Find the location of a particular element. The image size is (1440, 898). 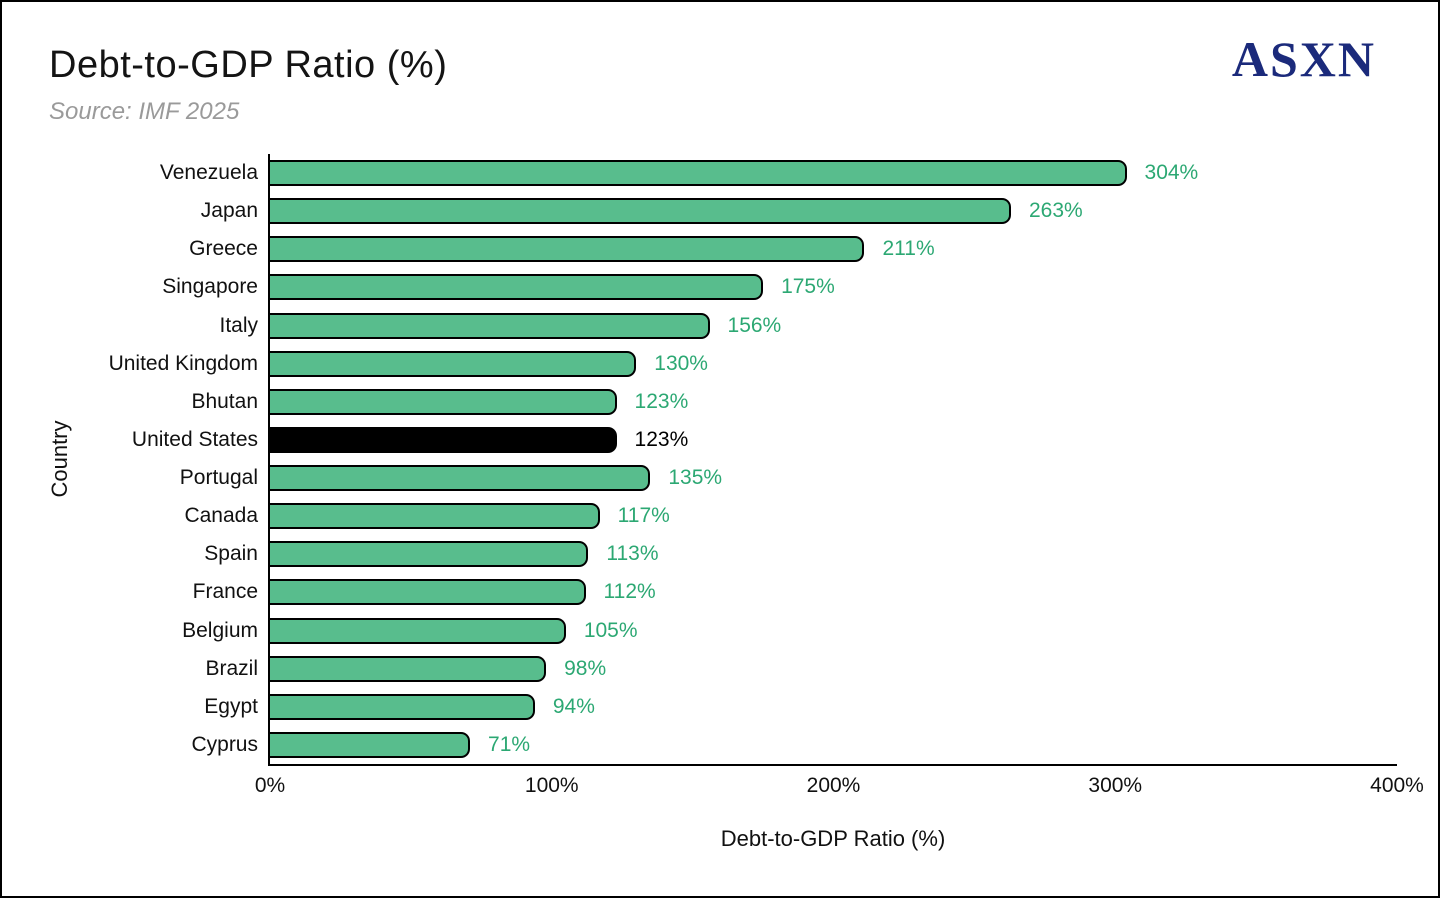

value-label-france: 112% is located at coordinates (629, 592).